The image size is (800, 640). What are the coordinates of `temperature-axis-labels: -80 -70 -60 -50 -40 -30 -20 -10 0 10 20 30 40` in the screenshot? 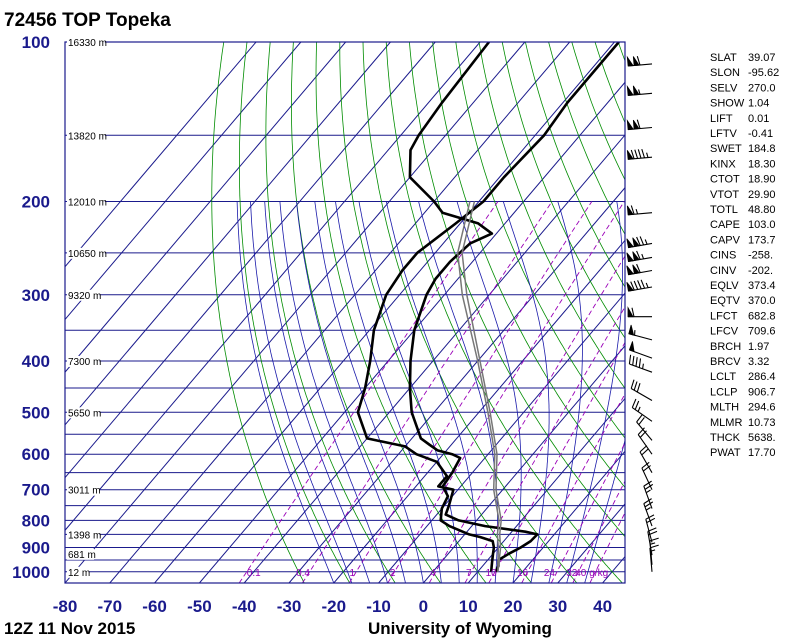 It's located at (332, 606).